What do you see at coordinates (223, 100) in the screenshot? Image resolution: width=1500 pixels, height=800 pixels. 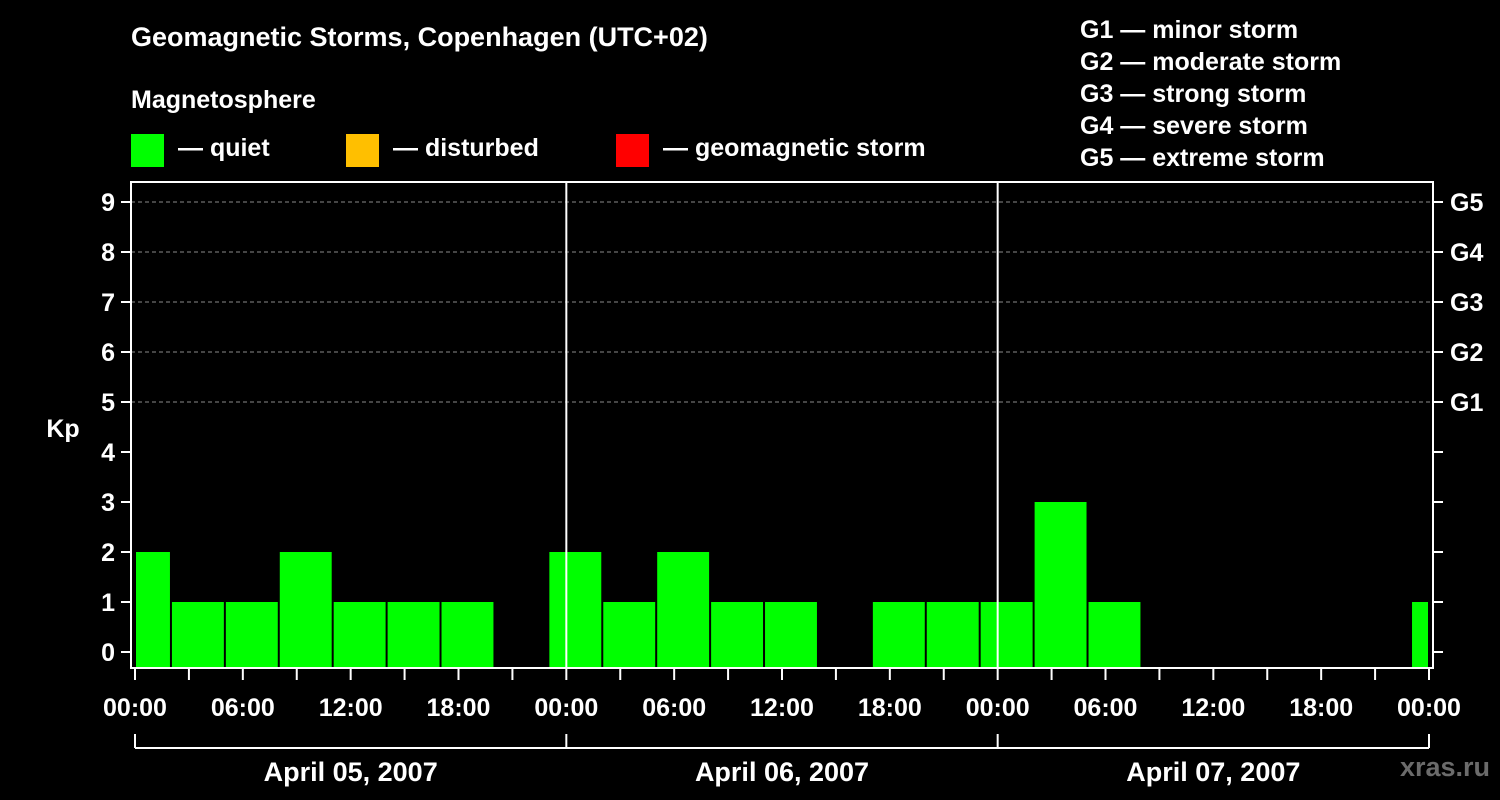 I see `chart-subtitle: Magnetosphere` at bounding box center [223, 100].